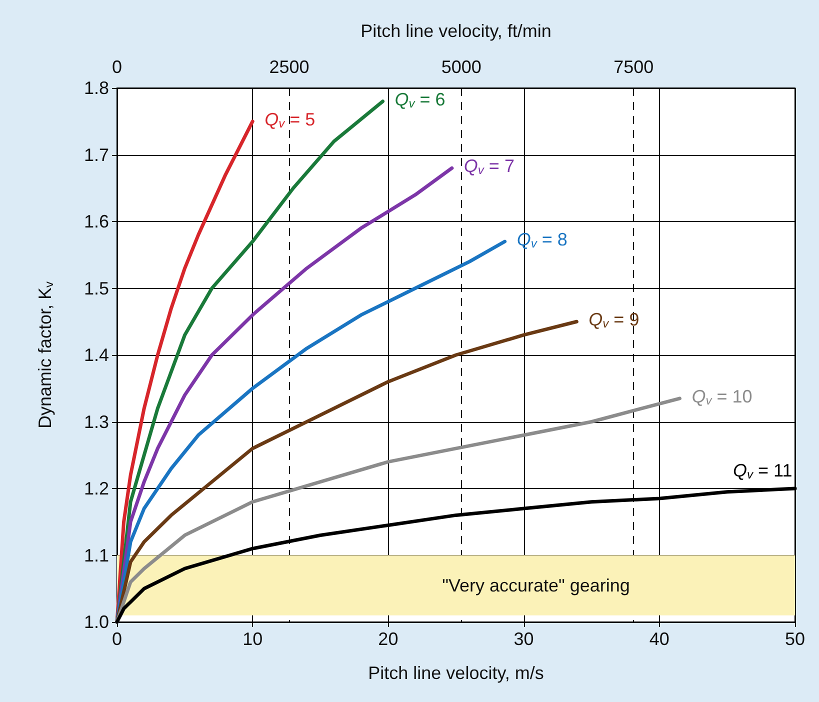 The height and width of the screenshot is (702, 819). Describe the element at coordinates (96, 222) in the screenshot. I see `y-tick-label: 1.6` at that location.